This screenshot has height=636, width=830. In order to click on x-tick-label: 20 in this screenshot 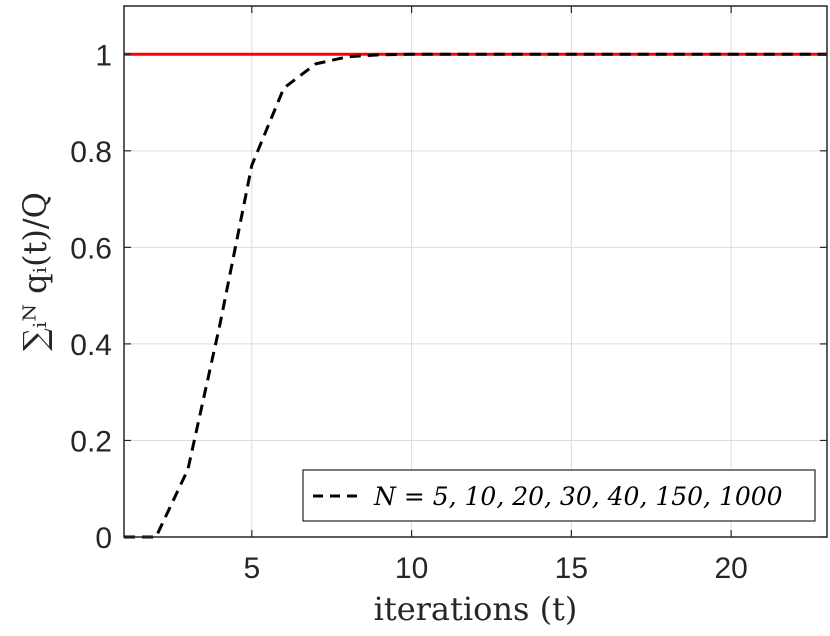, I will do `click(730, 568)`.